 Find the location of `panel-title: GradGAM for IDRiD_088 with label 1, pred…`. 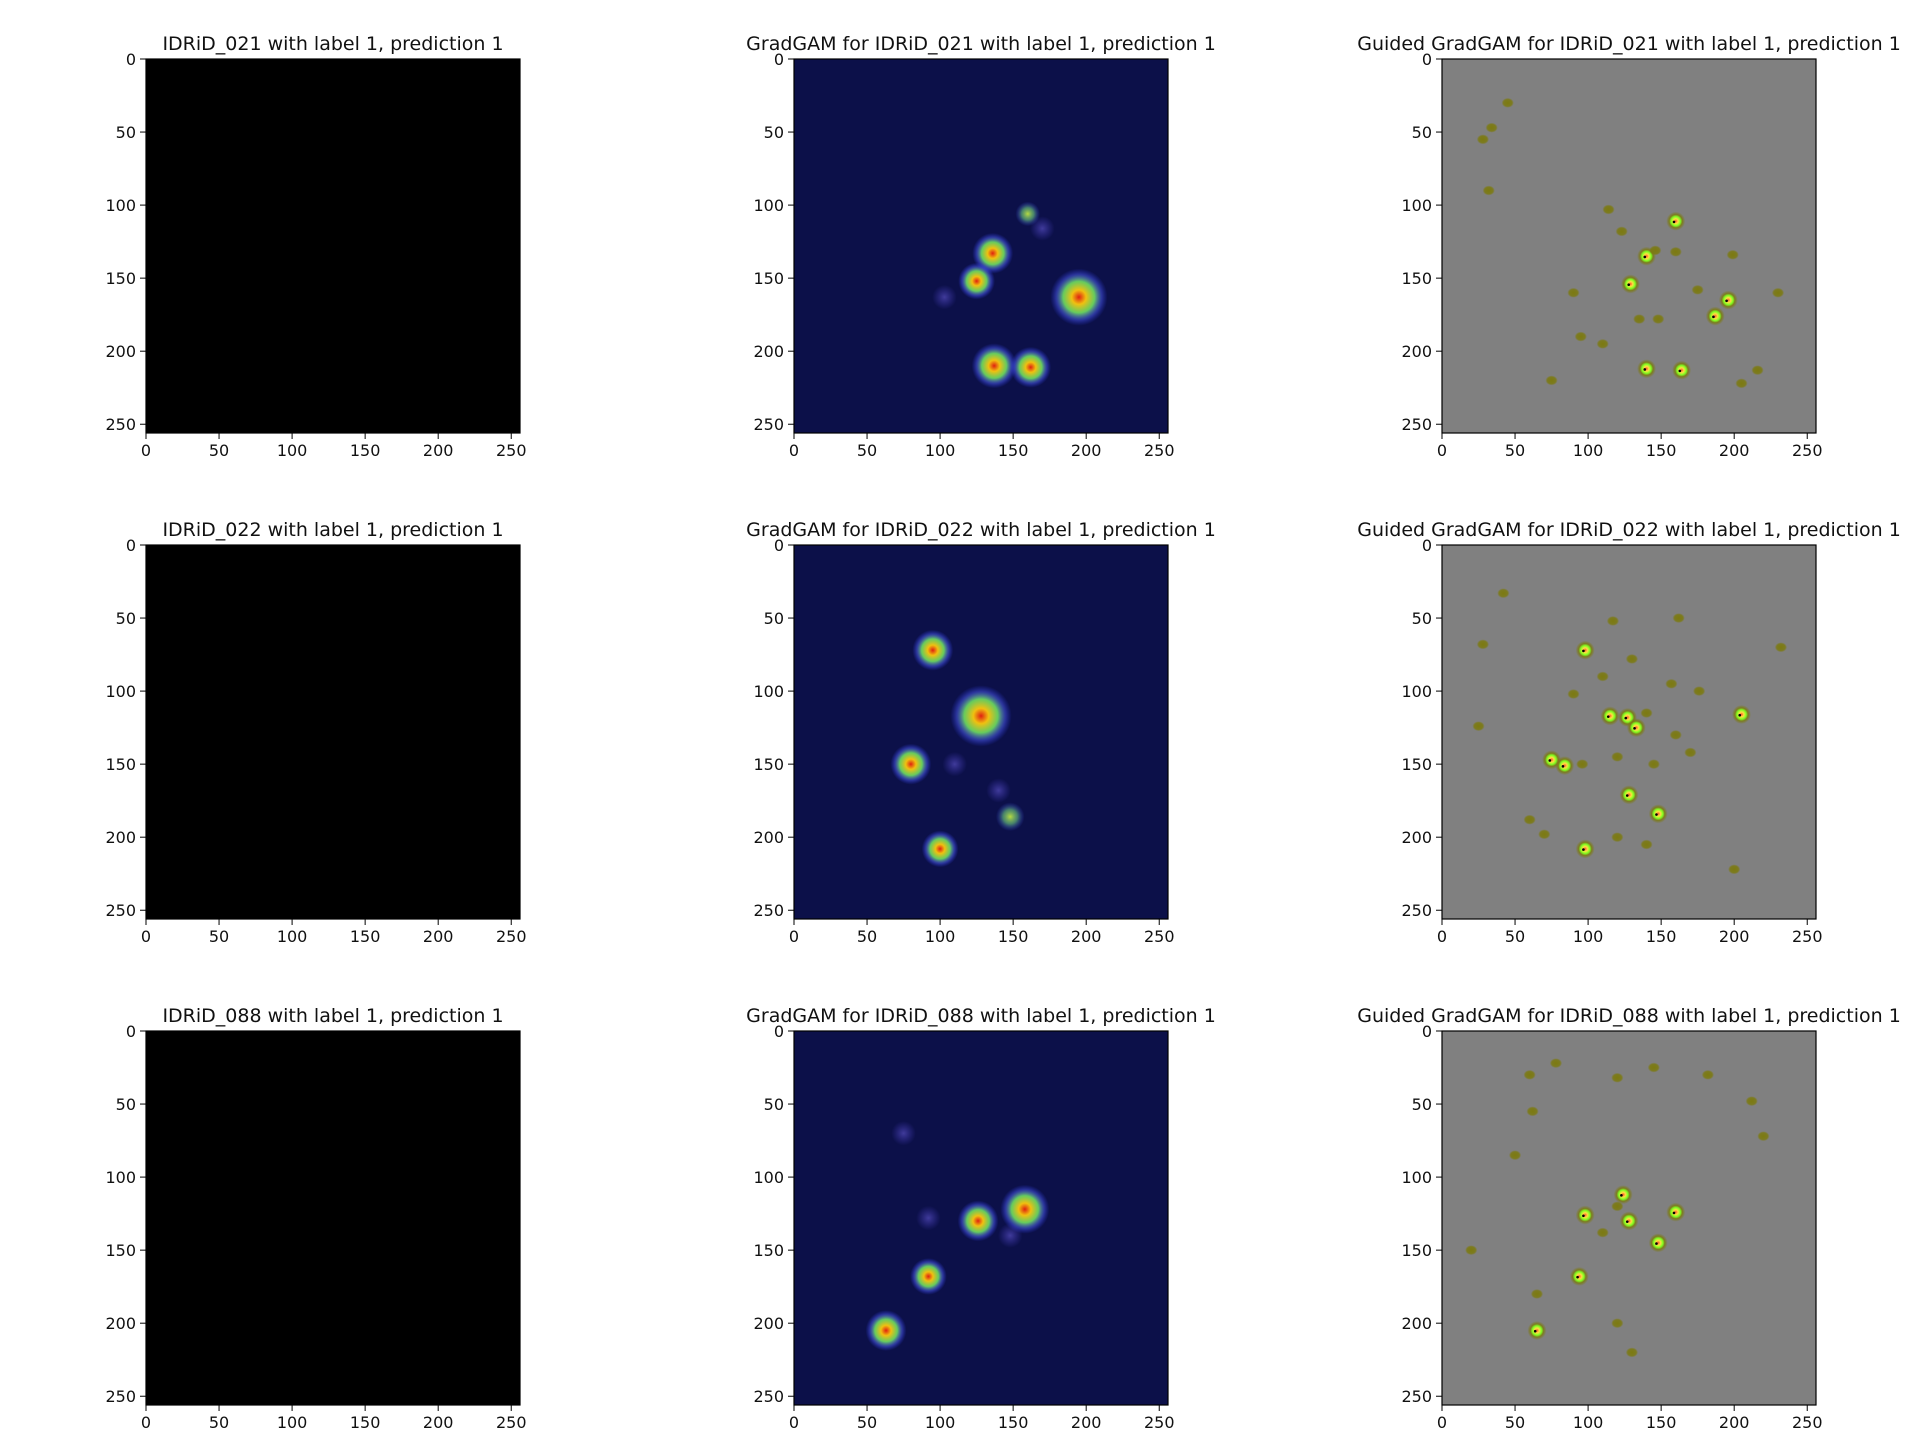

panel-title: GradGAM for IDRiD_088 with label 1, pred… is located at coordinates (981, 1016).